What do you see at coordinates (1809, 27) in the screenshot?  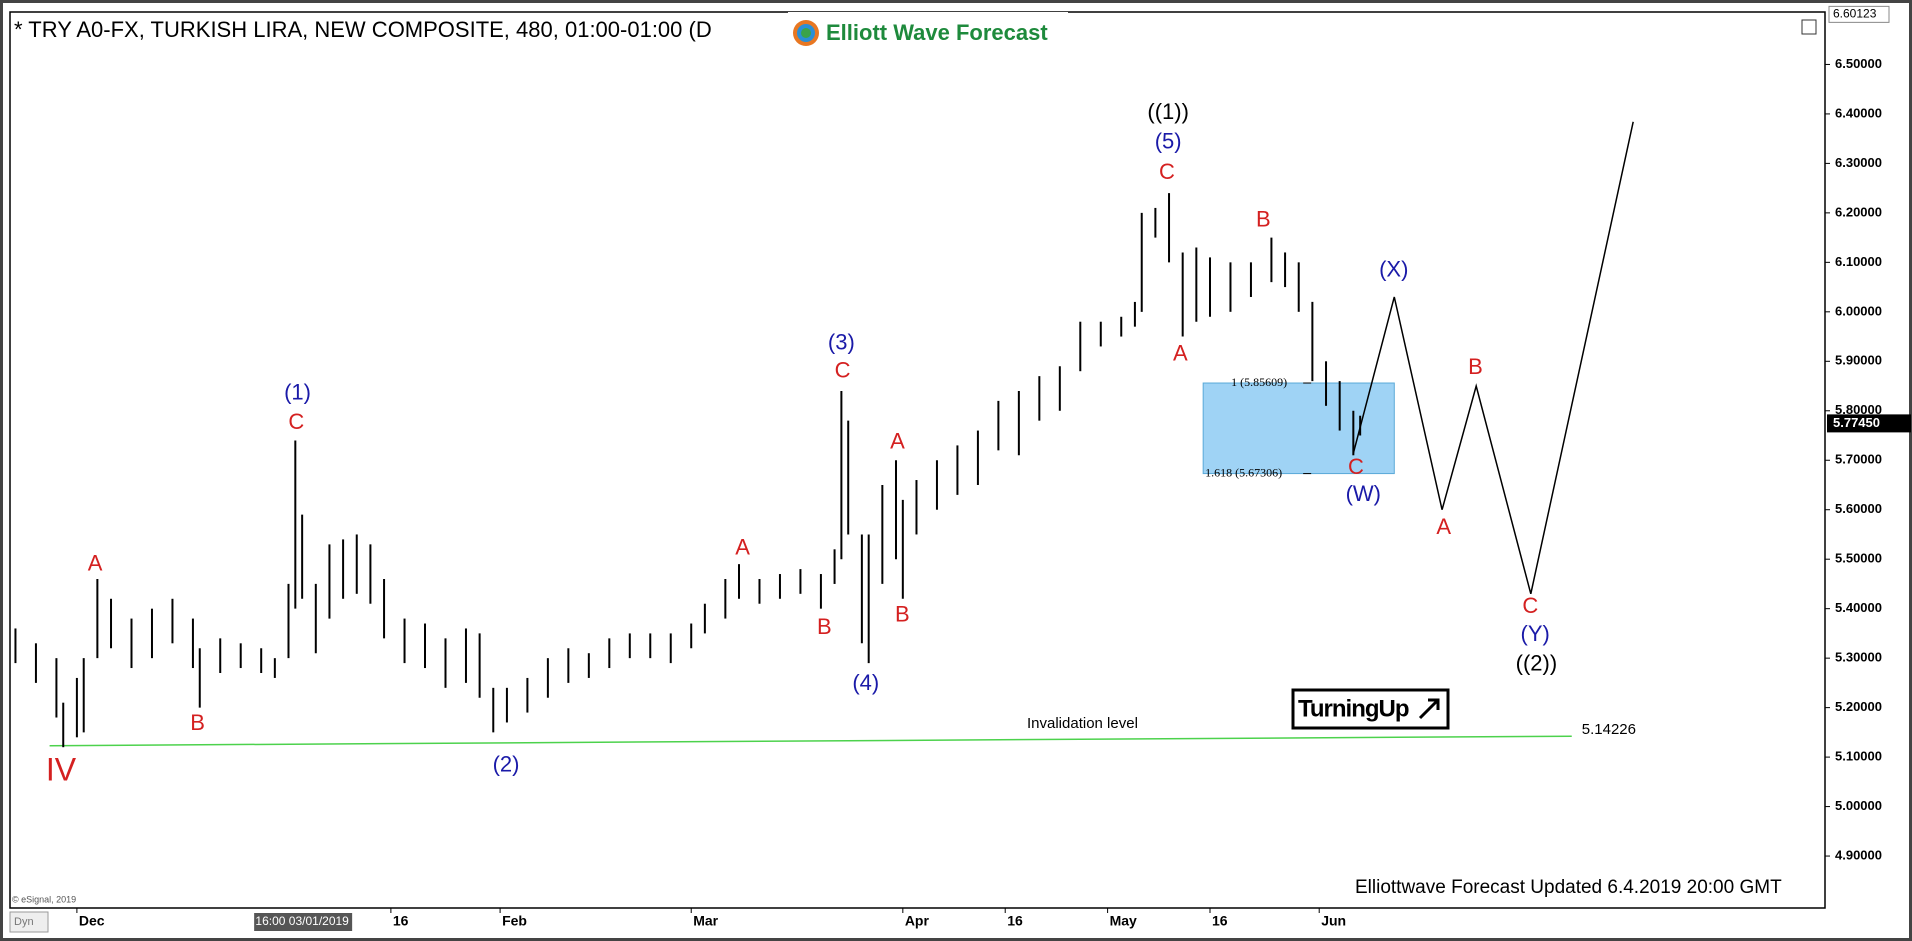 I see `window-icon` at bounding box center [1809, 27].